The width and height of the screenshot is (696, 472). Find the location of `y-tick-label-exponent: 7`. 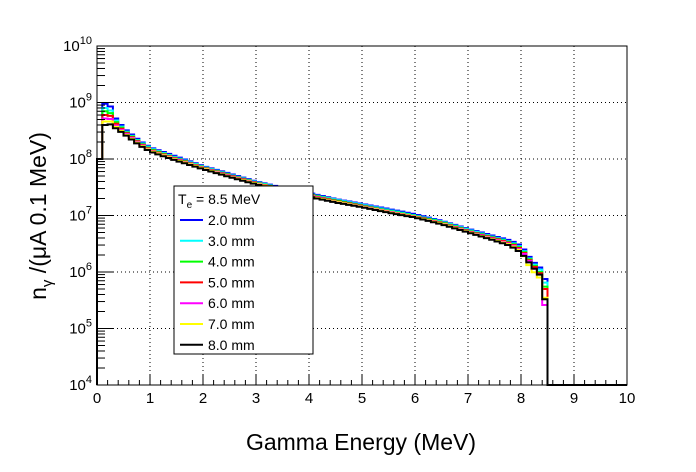

y-tick-label-exponent: 7 is located at coordinates (89, 211).